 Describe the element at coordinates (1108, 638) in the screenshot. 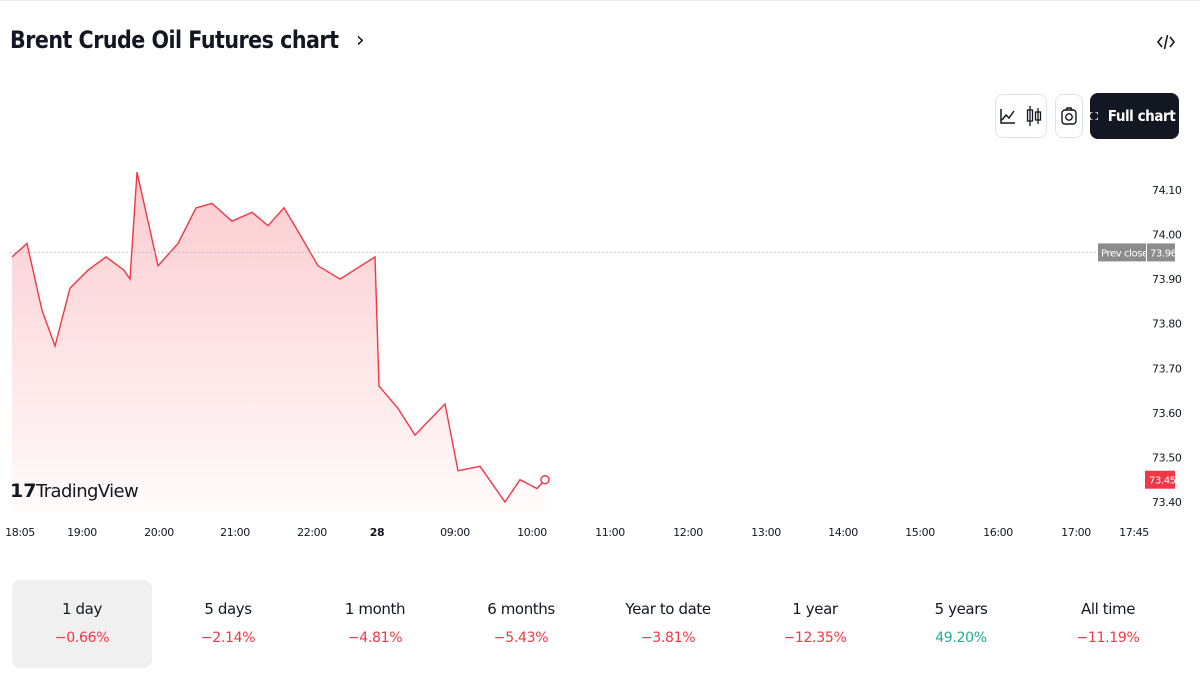

I see `range-change-value: −11.19%` at that location.